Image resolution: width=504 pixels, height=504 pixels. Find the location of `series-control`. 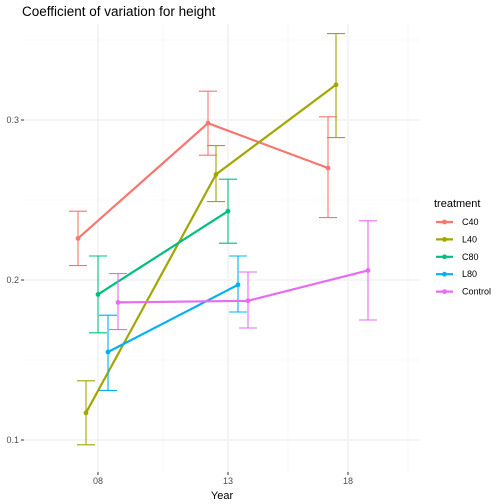

series-control is located at coordinates (243, 275).